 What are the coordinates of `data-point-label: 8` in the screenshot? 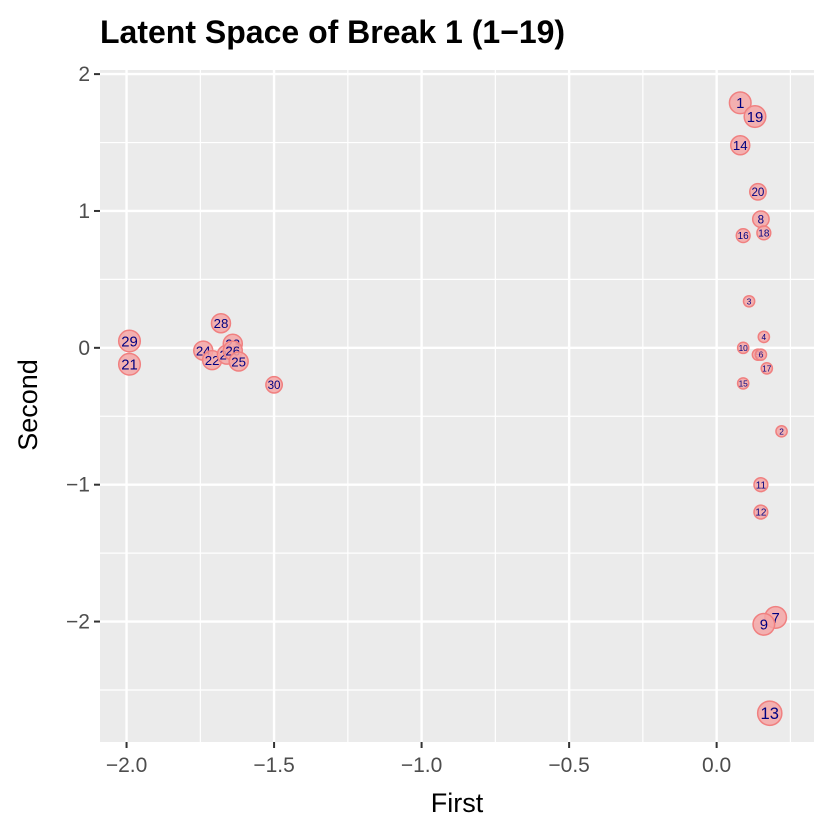 It's located at (761, 219).